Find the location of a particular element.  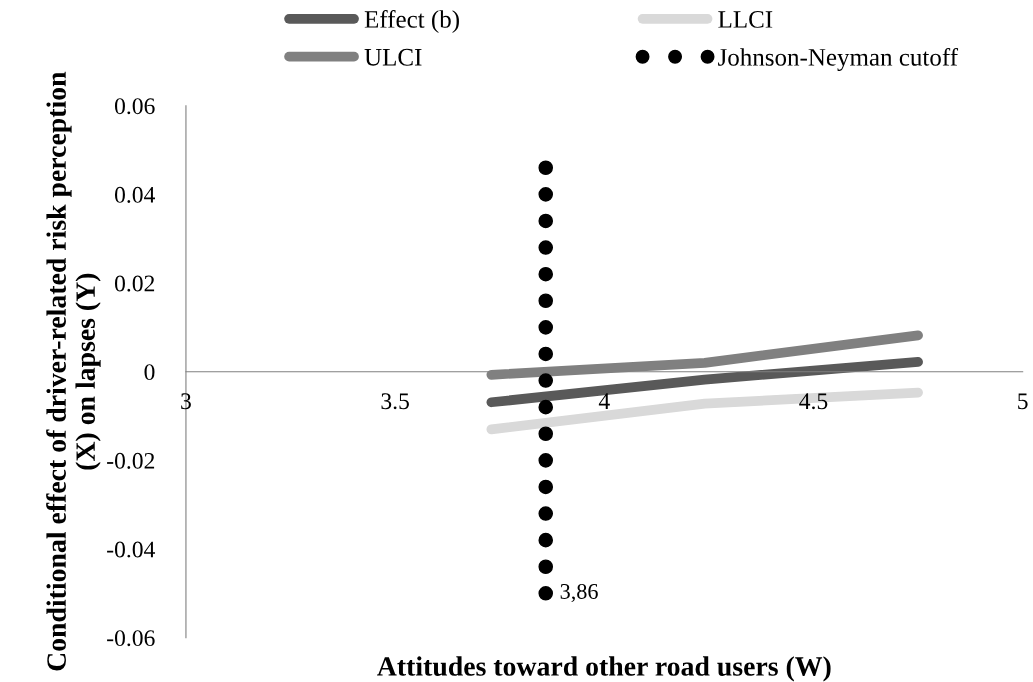

legend-label: Johnson-Neyman cutoff is located at coordinates (838, 59).